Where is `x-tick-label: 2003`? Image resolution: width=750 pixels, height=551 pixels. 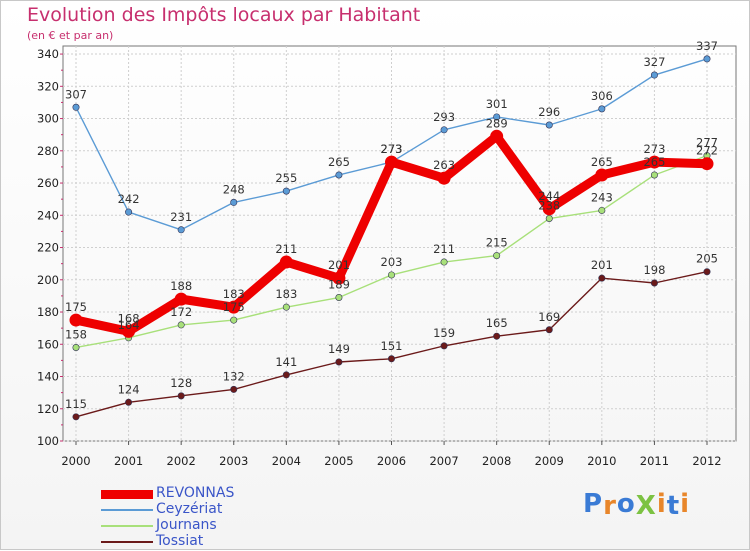 x-tick-label: 2003 is located at coordinates (233, 461).